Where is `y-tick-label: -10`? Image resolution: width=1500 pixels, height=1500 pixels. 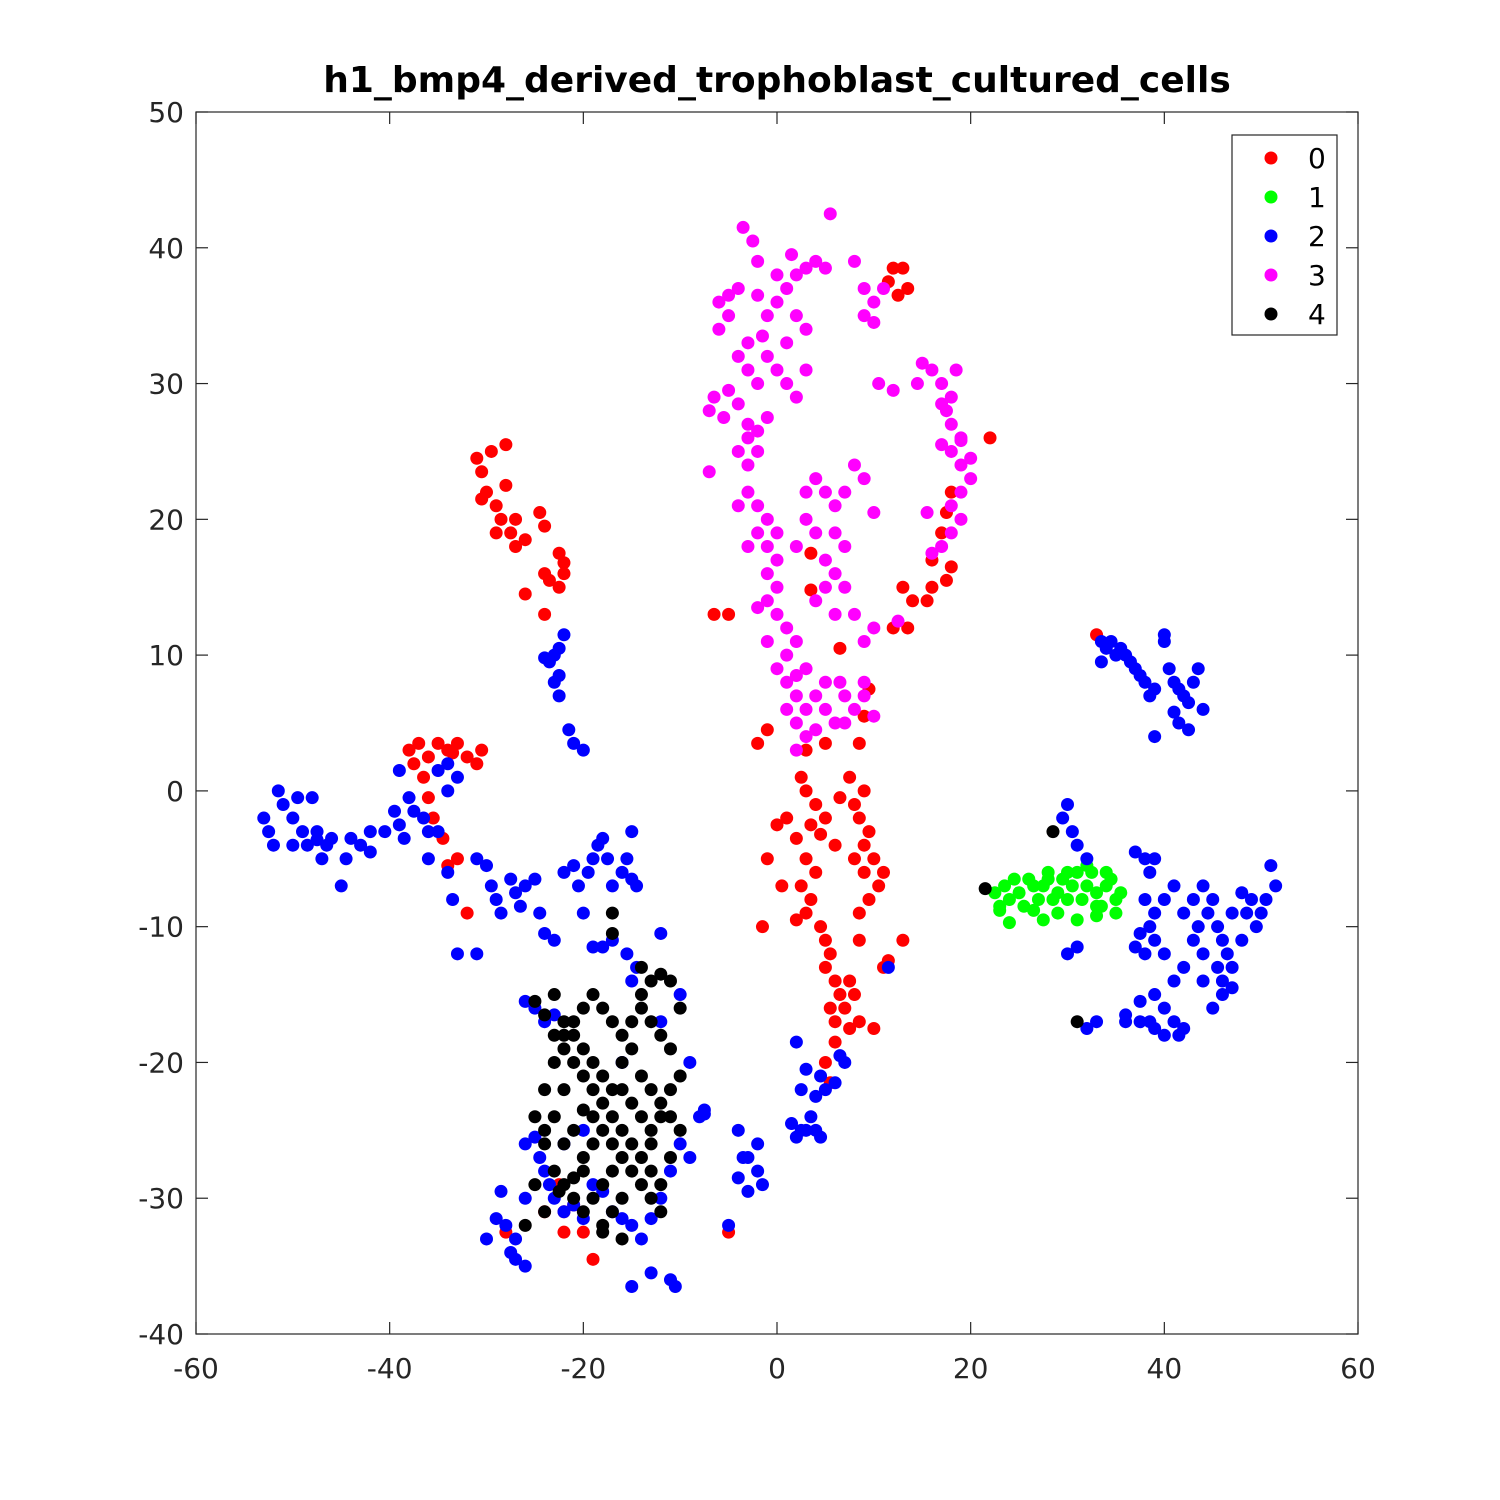
y-tick-label: -10 is located at coordinates (161, 927).